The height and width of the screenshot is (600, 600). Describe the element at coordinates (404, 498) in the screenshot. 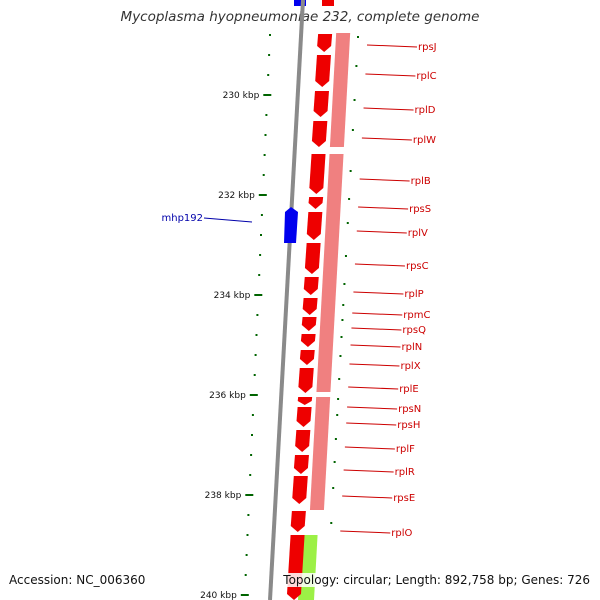

I see `gene-label-rpsE: rpsE` at that location.